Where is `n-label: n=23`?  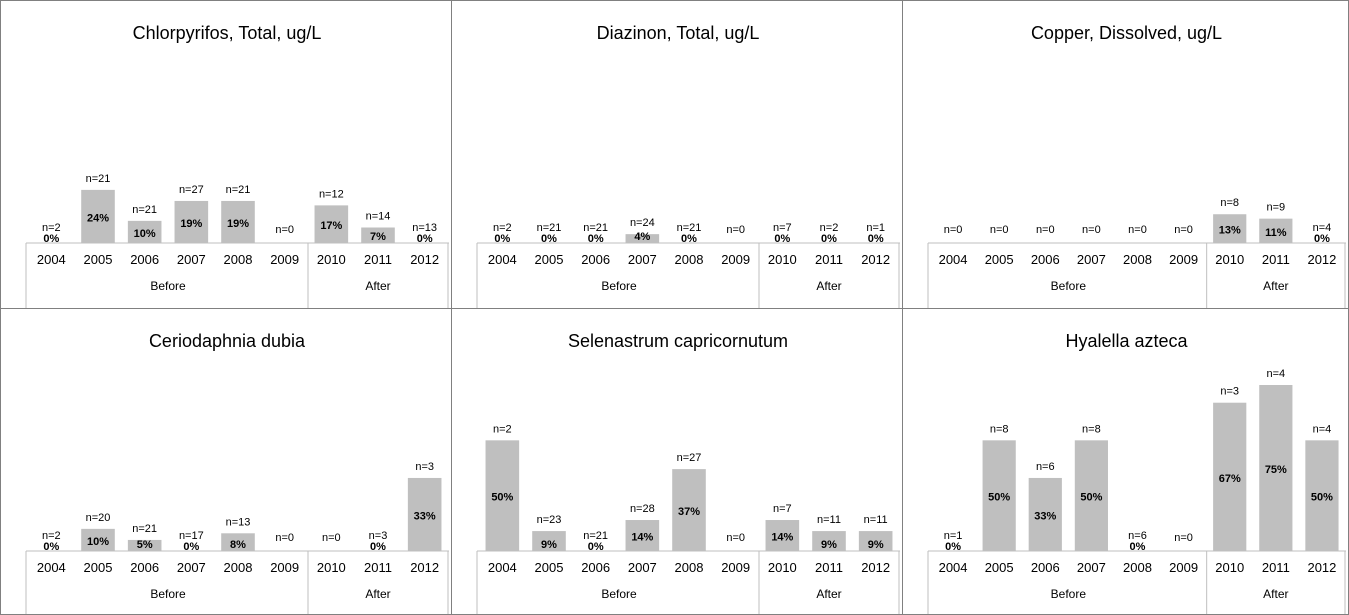
n-label: n=23 is located at coordinates (549, 520).